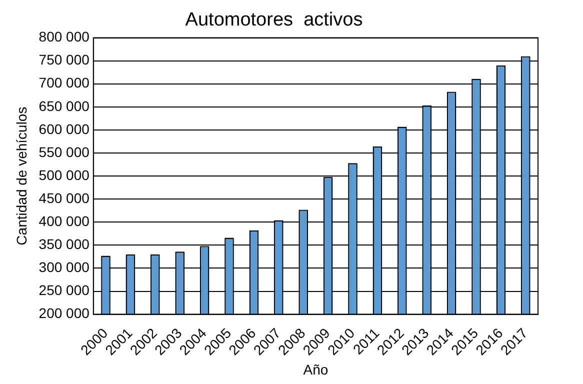 Image resolution: width=583 pixels, height=384 pixels. Describe the element at coordinates (64, 106) in the screenshot. I see `y-tick-label: 650 000` at that location.